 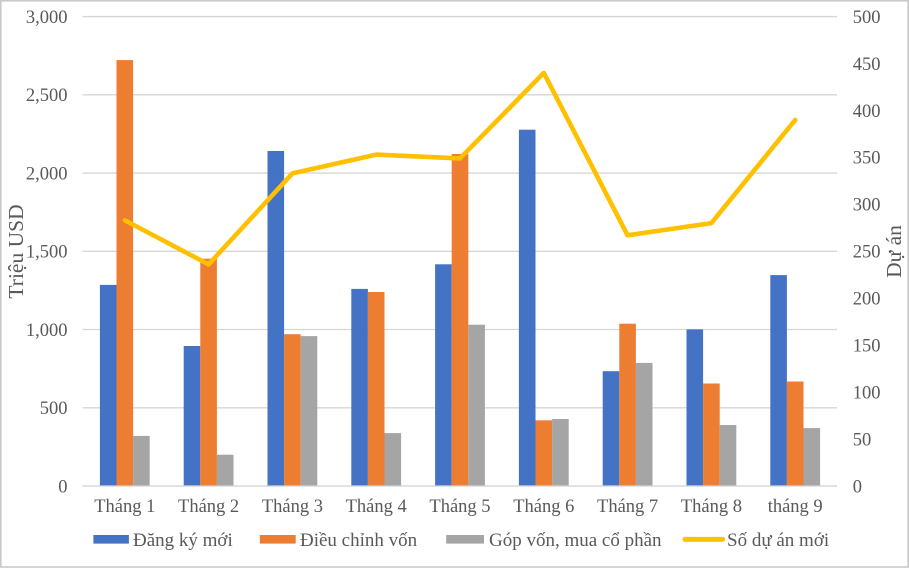 I want to click on svg-text: Tháng 7, so click(x=627, y=507).